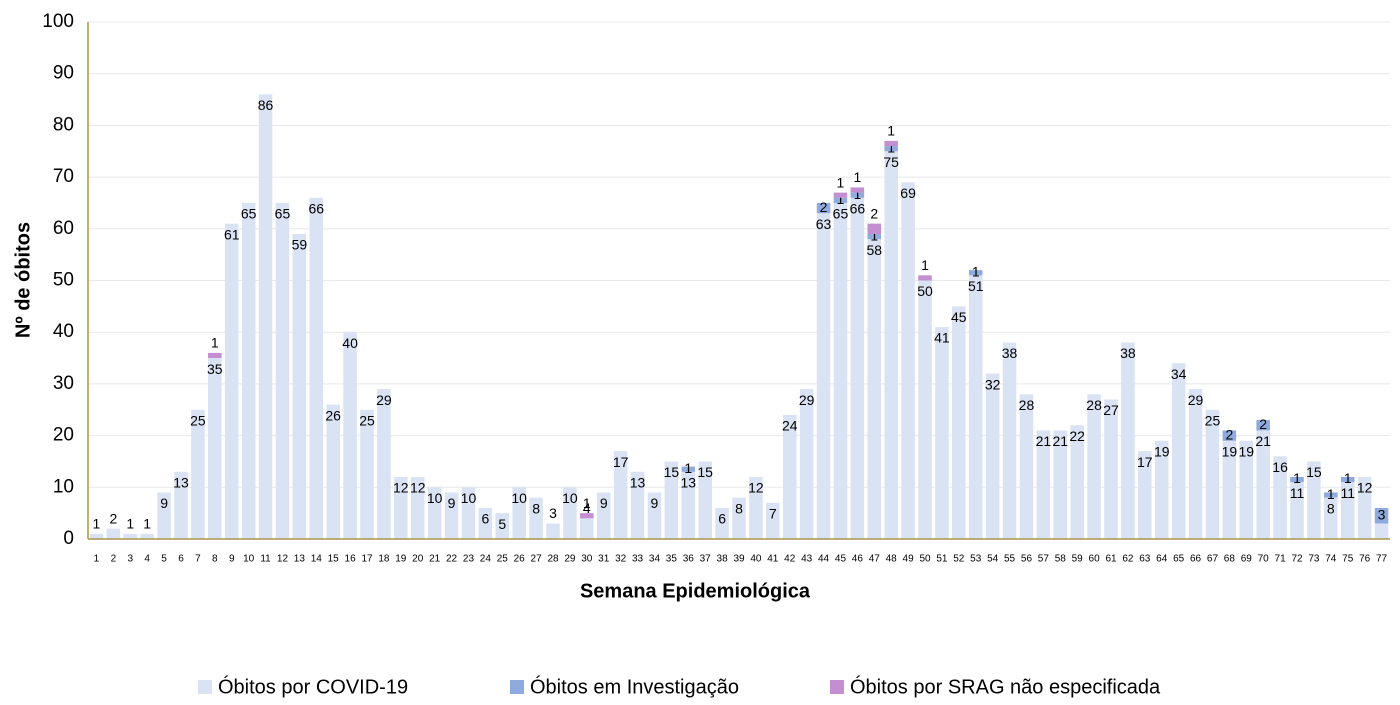 This screenshot has width=1400, height=705. I want to click on x-tick-label: 31, so click(604, 559).